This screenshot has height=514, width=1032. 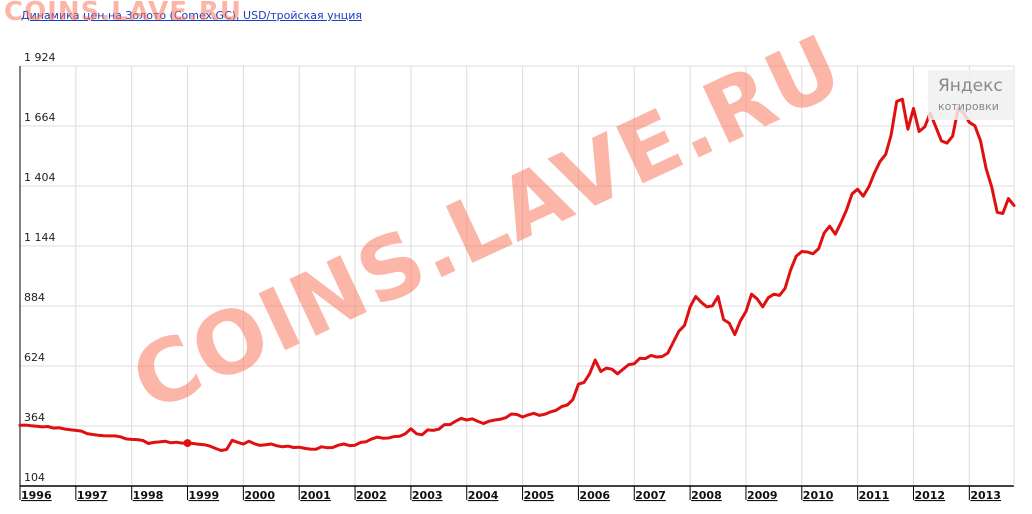 I want to click on yandex-badge-line2: котировки, so click(x=968, y=106).